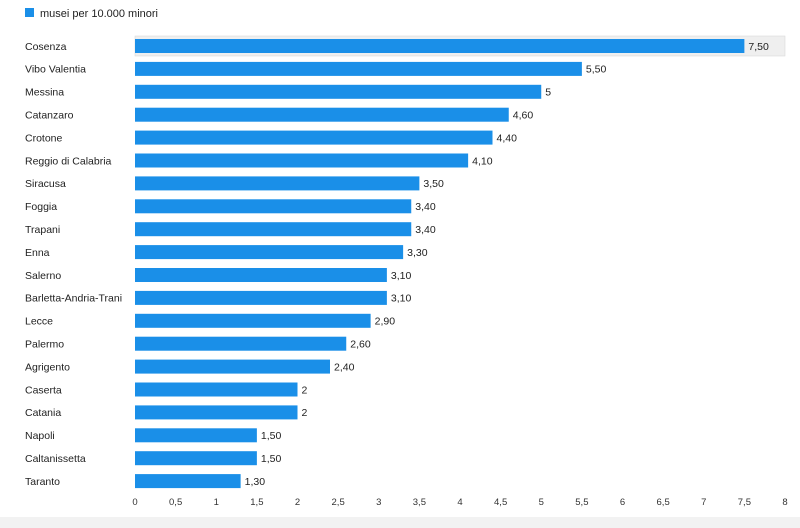 The image size is (800, 528). Describe the element at coordinates (44, 138) in the screenshot. I see `category-label: Crotone` at that location.